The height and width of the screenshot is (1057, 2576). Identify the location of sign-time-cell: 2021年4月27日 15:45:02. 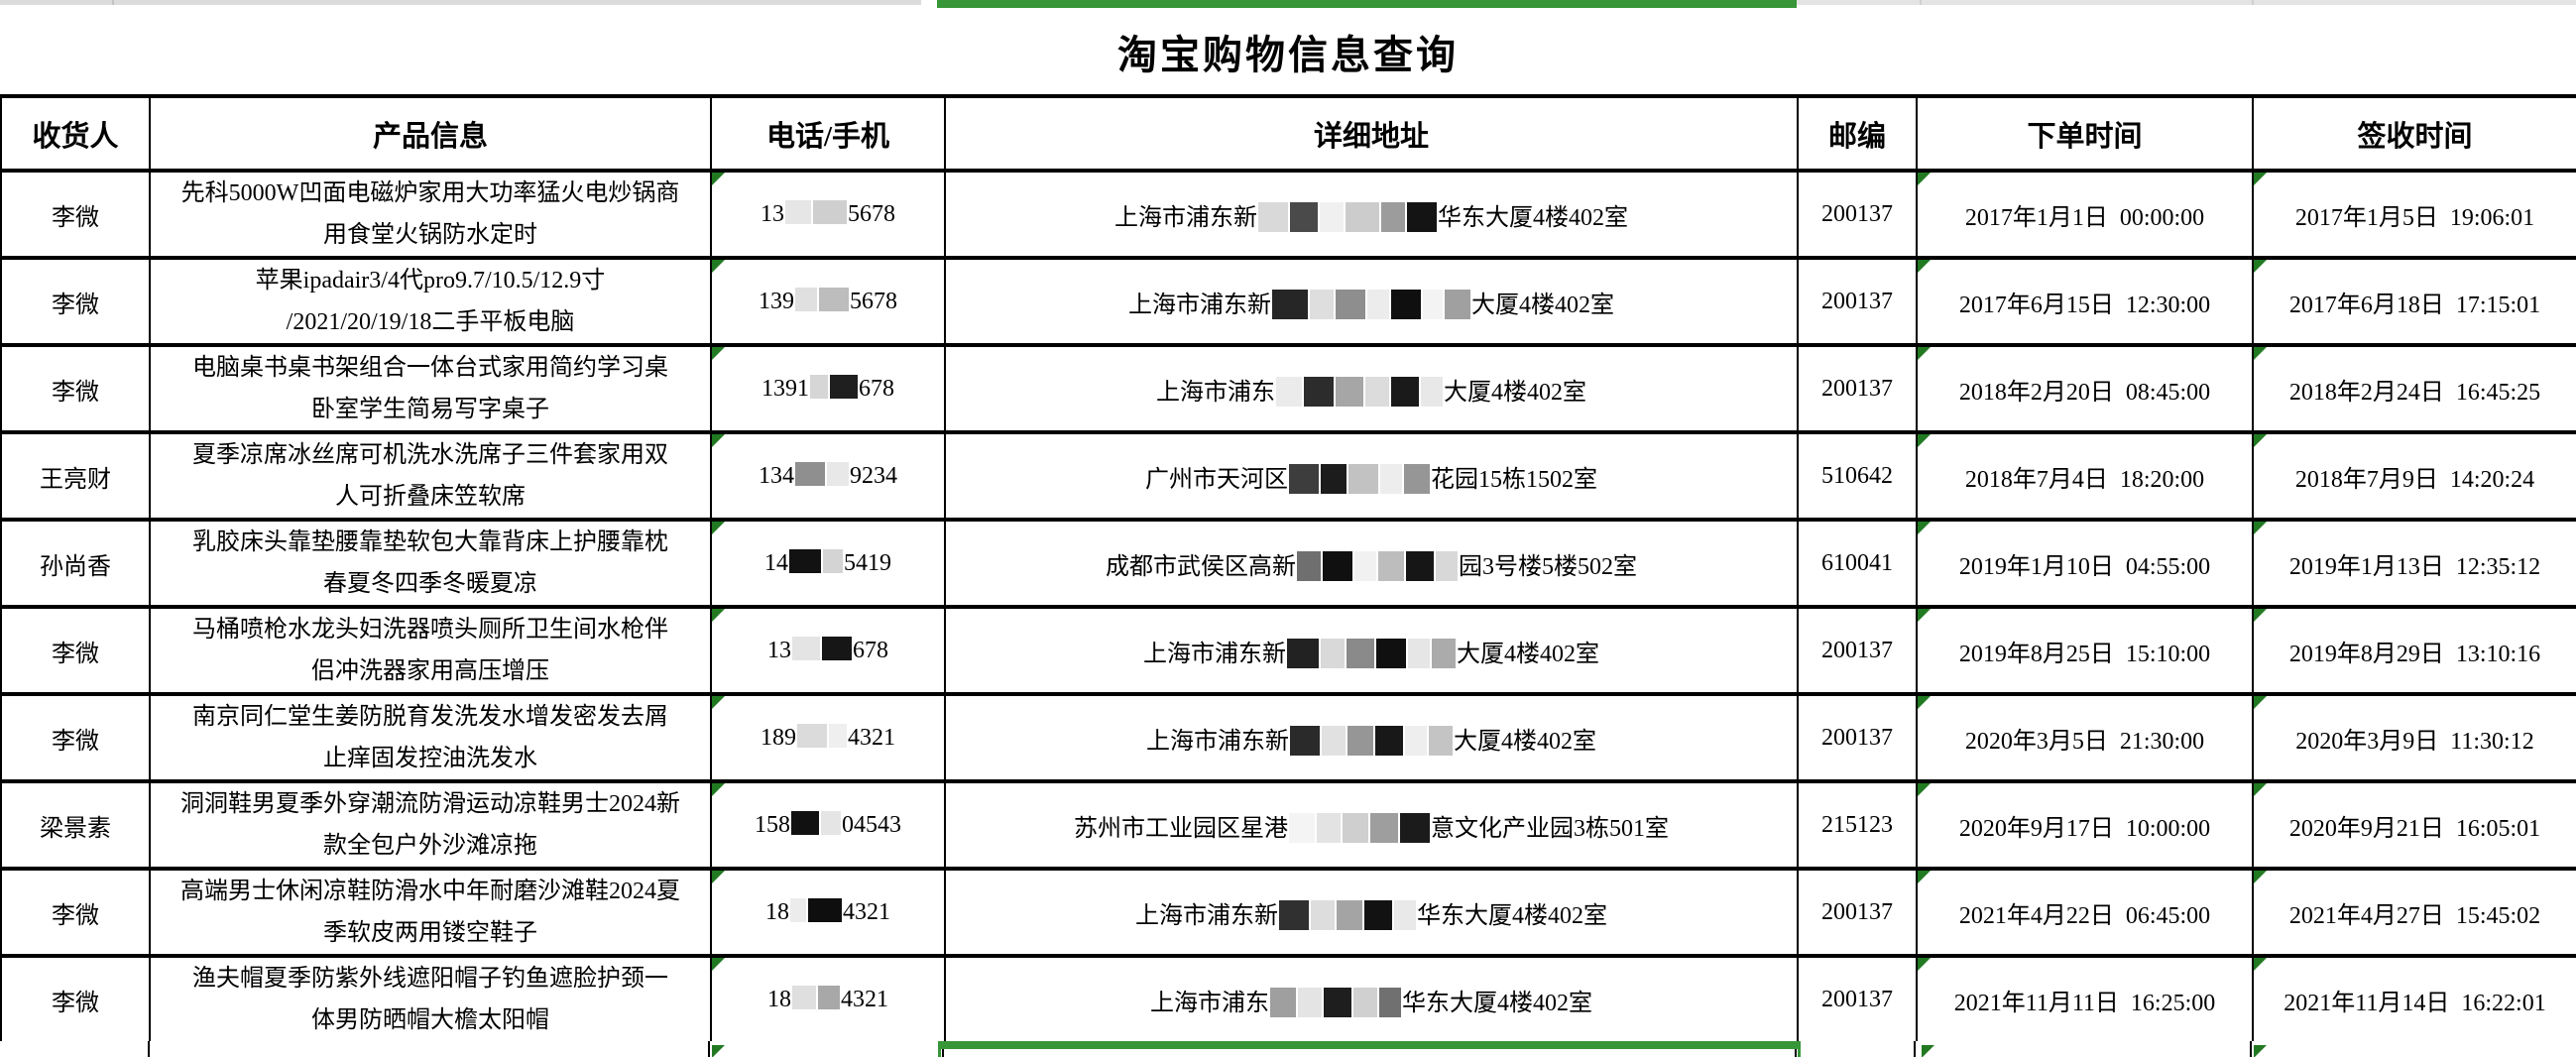
(2414, 912).